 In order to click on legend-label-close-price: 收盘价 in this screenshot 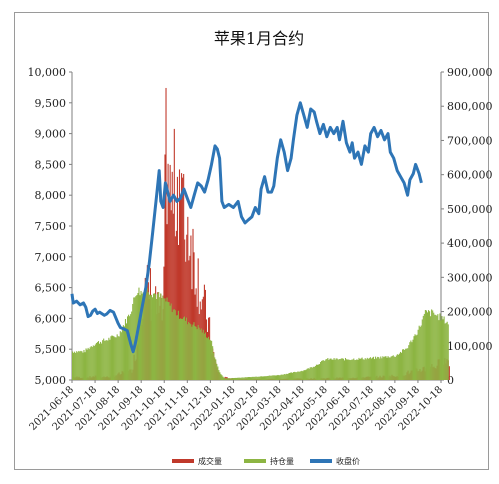, I will do `click(348, 461)`.